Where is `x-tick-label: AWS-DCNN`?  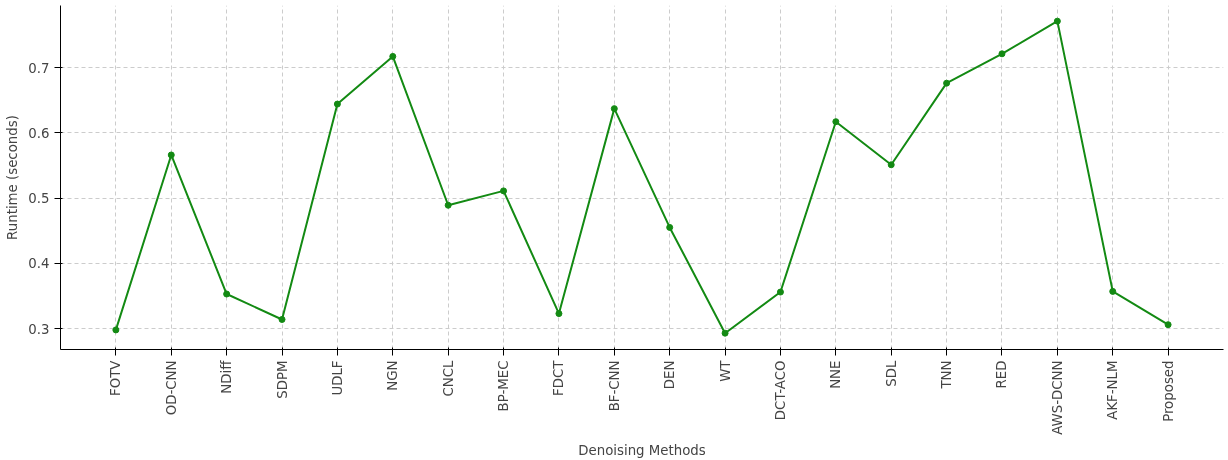 x-tick-label: AWS-DCNN is located at coordinates (1057, 397).